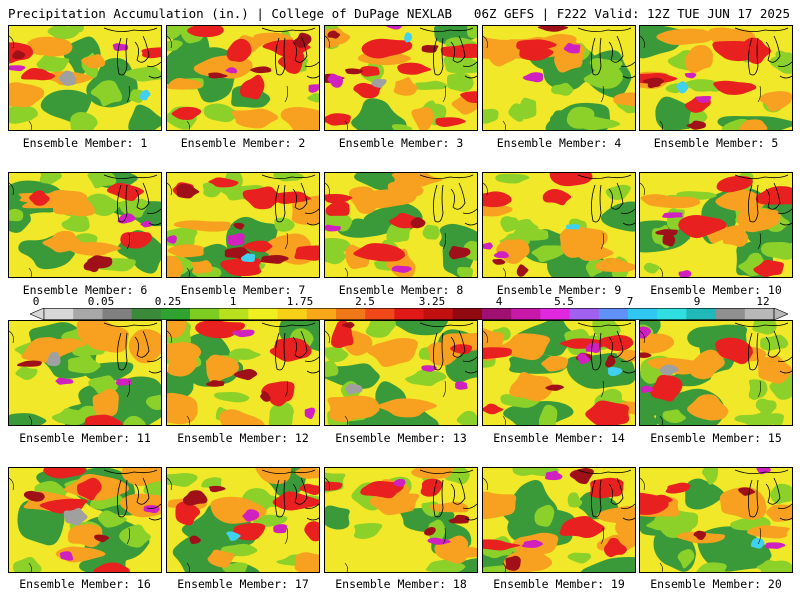  I want to click on ensemble-member-label: Ensemble Member: 9, so click(559, 290).